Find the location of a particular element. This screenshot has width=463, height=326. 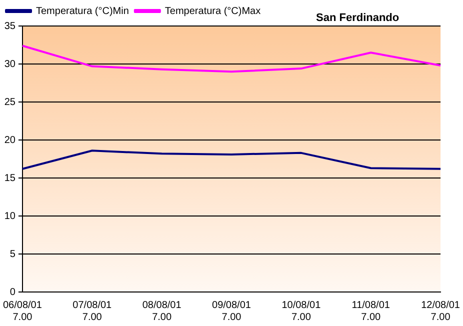

x-tick-label: 06/08/01 7.00 is located at coordinates (22, 311).